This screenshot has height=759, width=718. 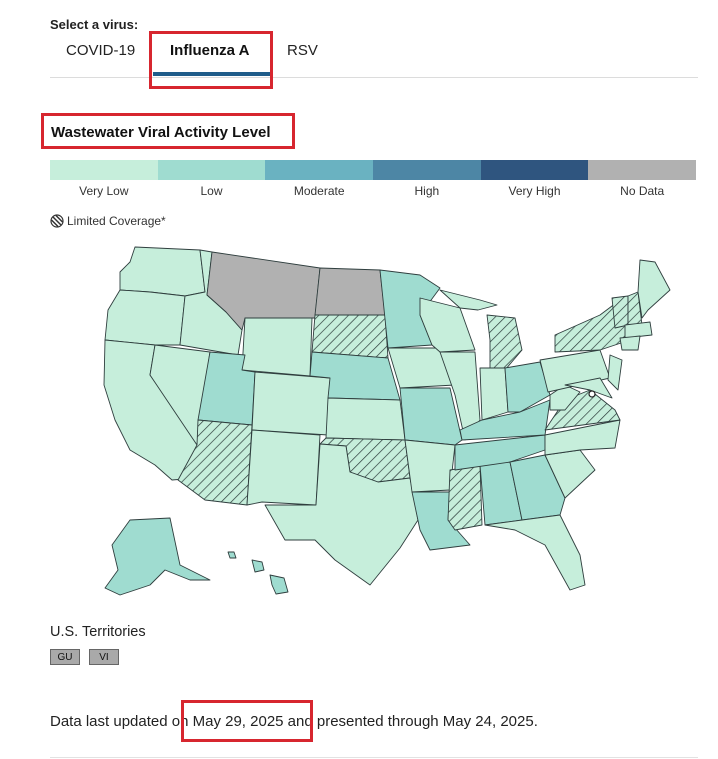 What do you see at coordinates (94, 24) in the screenshot?
I see `virus-select-label: Select a virus:` at bounding box center [94, 24].